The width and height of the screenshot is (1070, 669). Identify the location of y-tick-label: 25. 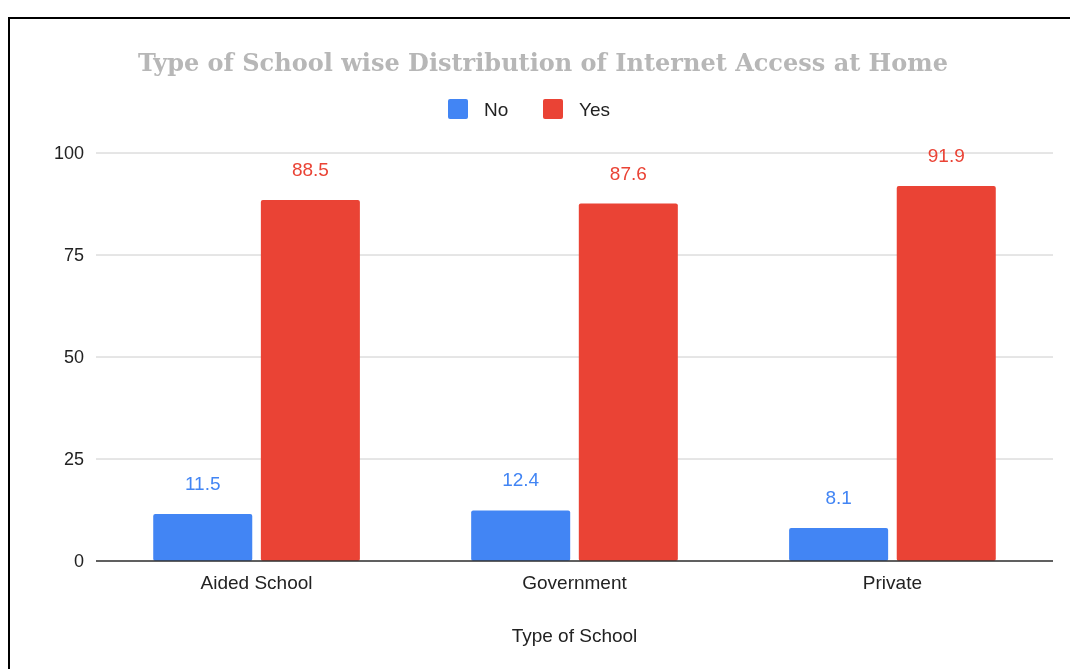
(73, 459).